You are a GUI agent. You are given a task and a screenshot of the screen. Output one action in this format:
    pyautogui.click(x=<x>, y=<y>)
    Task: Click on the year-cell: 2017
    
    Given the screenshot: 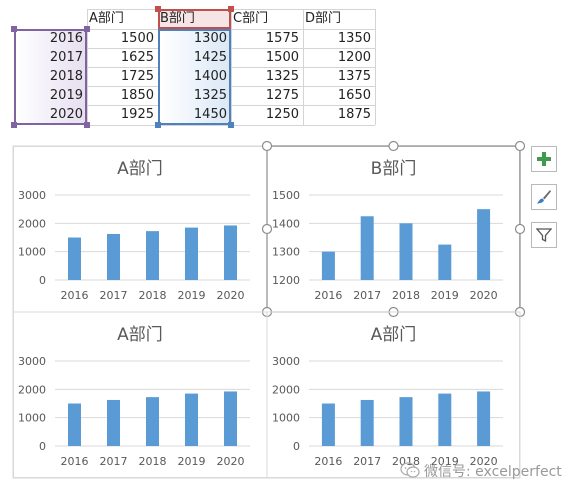 What is the action you would take?
    pyautogui.click(x=66, y=57)
    